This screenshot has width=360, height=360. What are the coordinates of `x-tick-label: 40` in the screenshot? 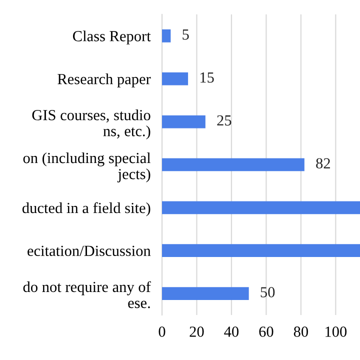 It's located at (231, 331).